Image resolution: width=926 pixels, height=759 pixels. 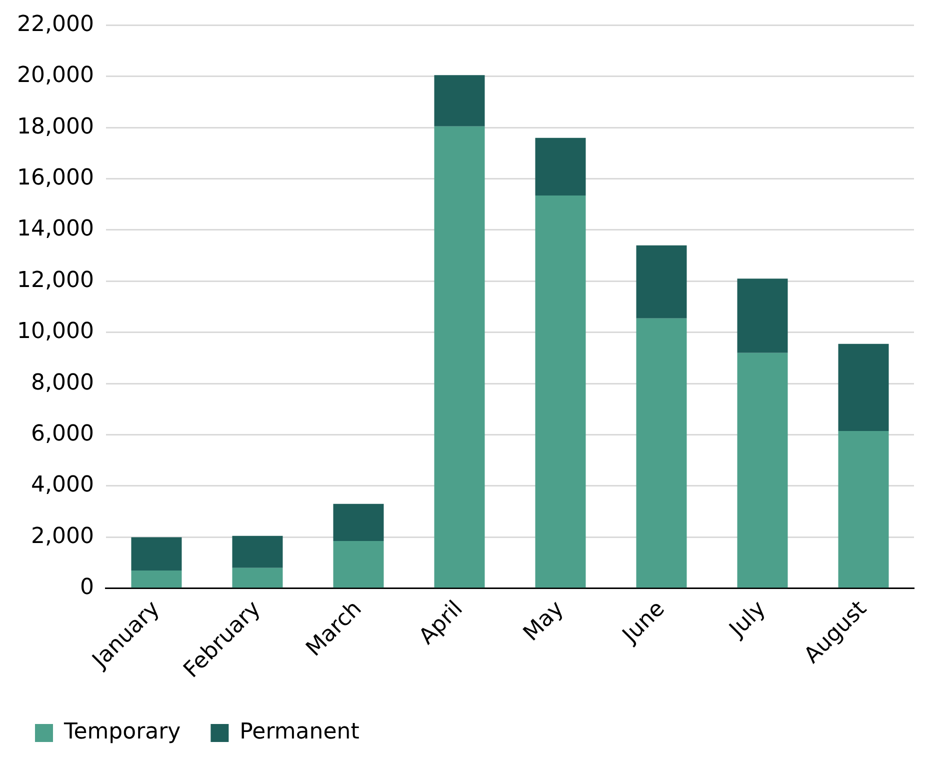 I want to click on y-tick-label: 14,000, so click(x=55, y=229).